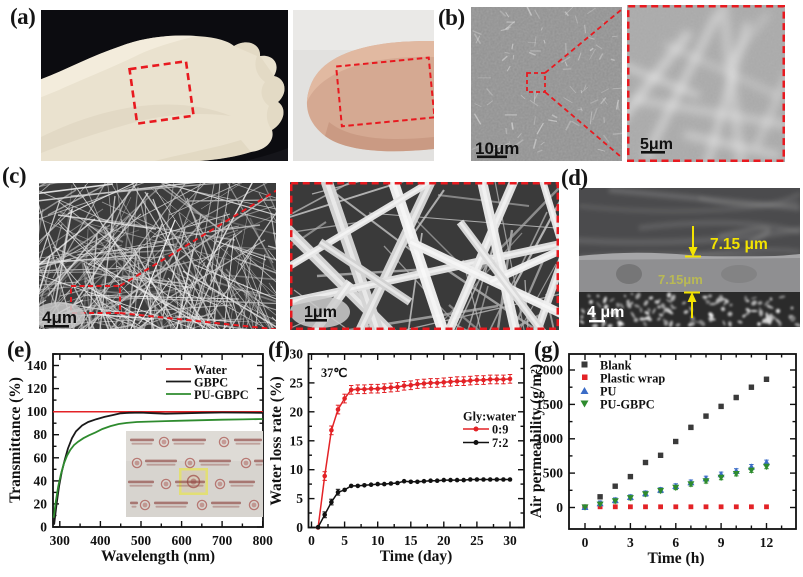 The width and height of the screenshot is (803, 577). I want to click on svg-text: Air permeability (g/m²), so click(536, 441).